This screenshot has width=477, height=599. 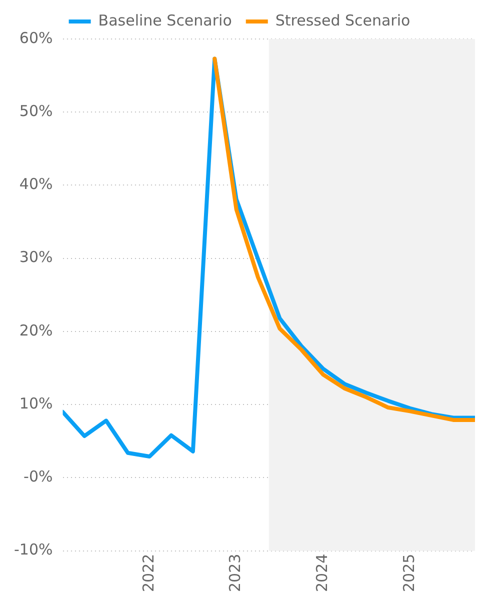 What do you see at coordinates (322, 573) in the screenshot?
I see `x-tick-label: 2024` at bounding box center [322, 573].